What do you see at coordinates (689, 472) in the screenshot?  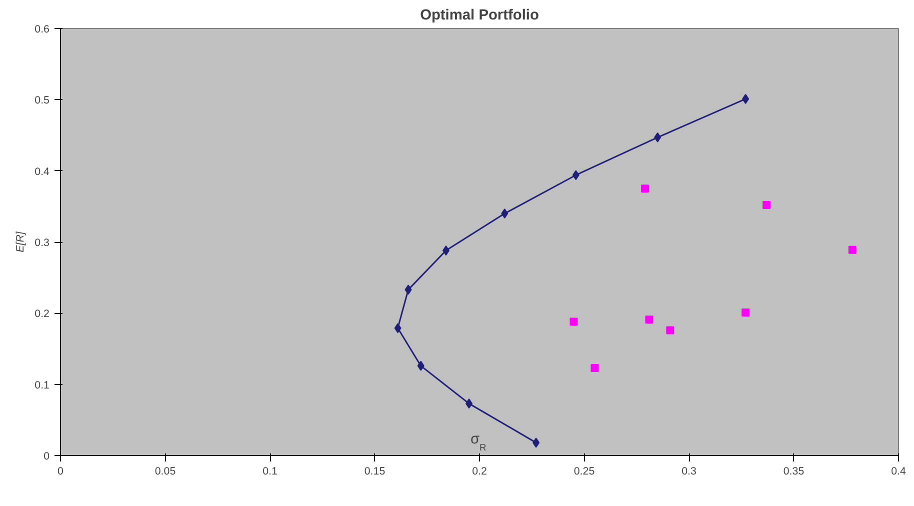 I see `x-tick-label: 0.3` at bounding box center [689, 472].